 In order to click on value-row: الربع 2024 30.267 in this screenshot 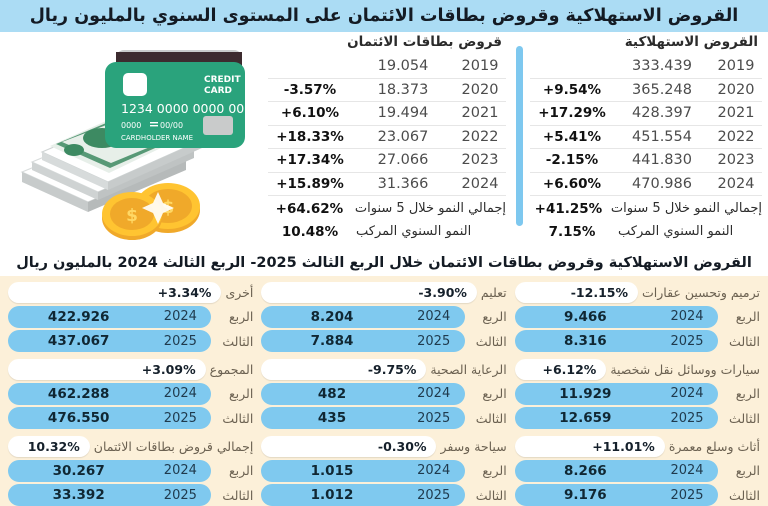, I will do `click(130, 470)`.